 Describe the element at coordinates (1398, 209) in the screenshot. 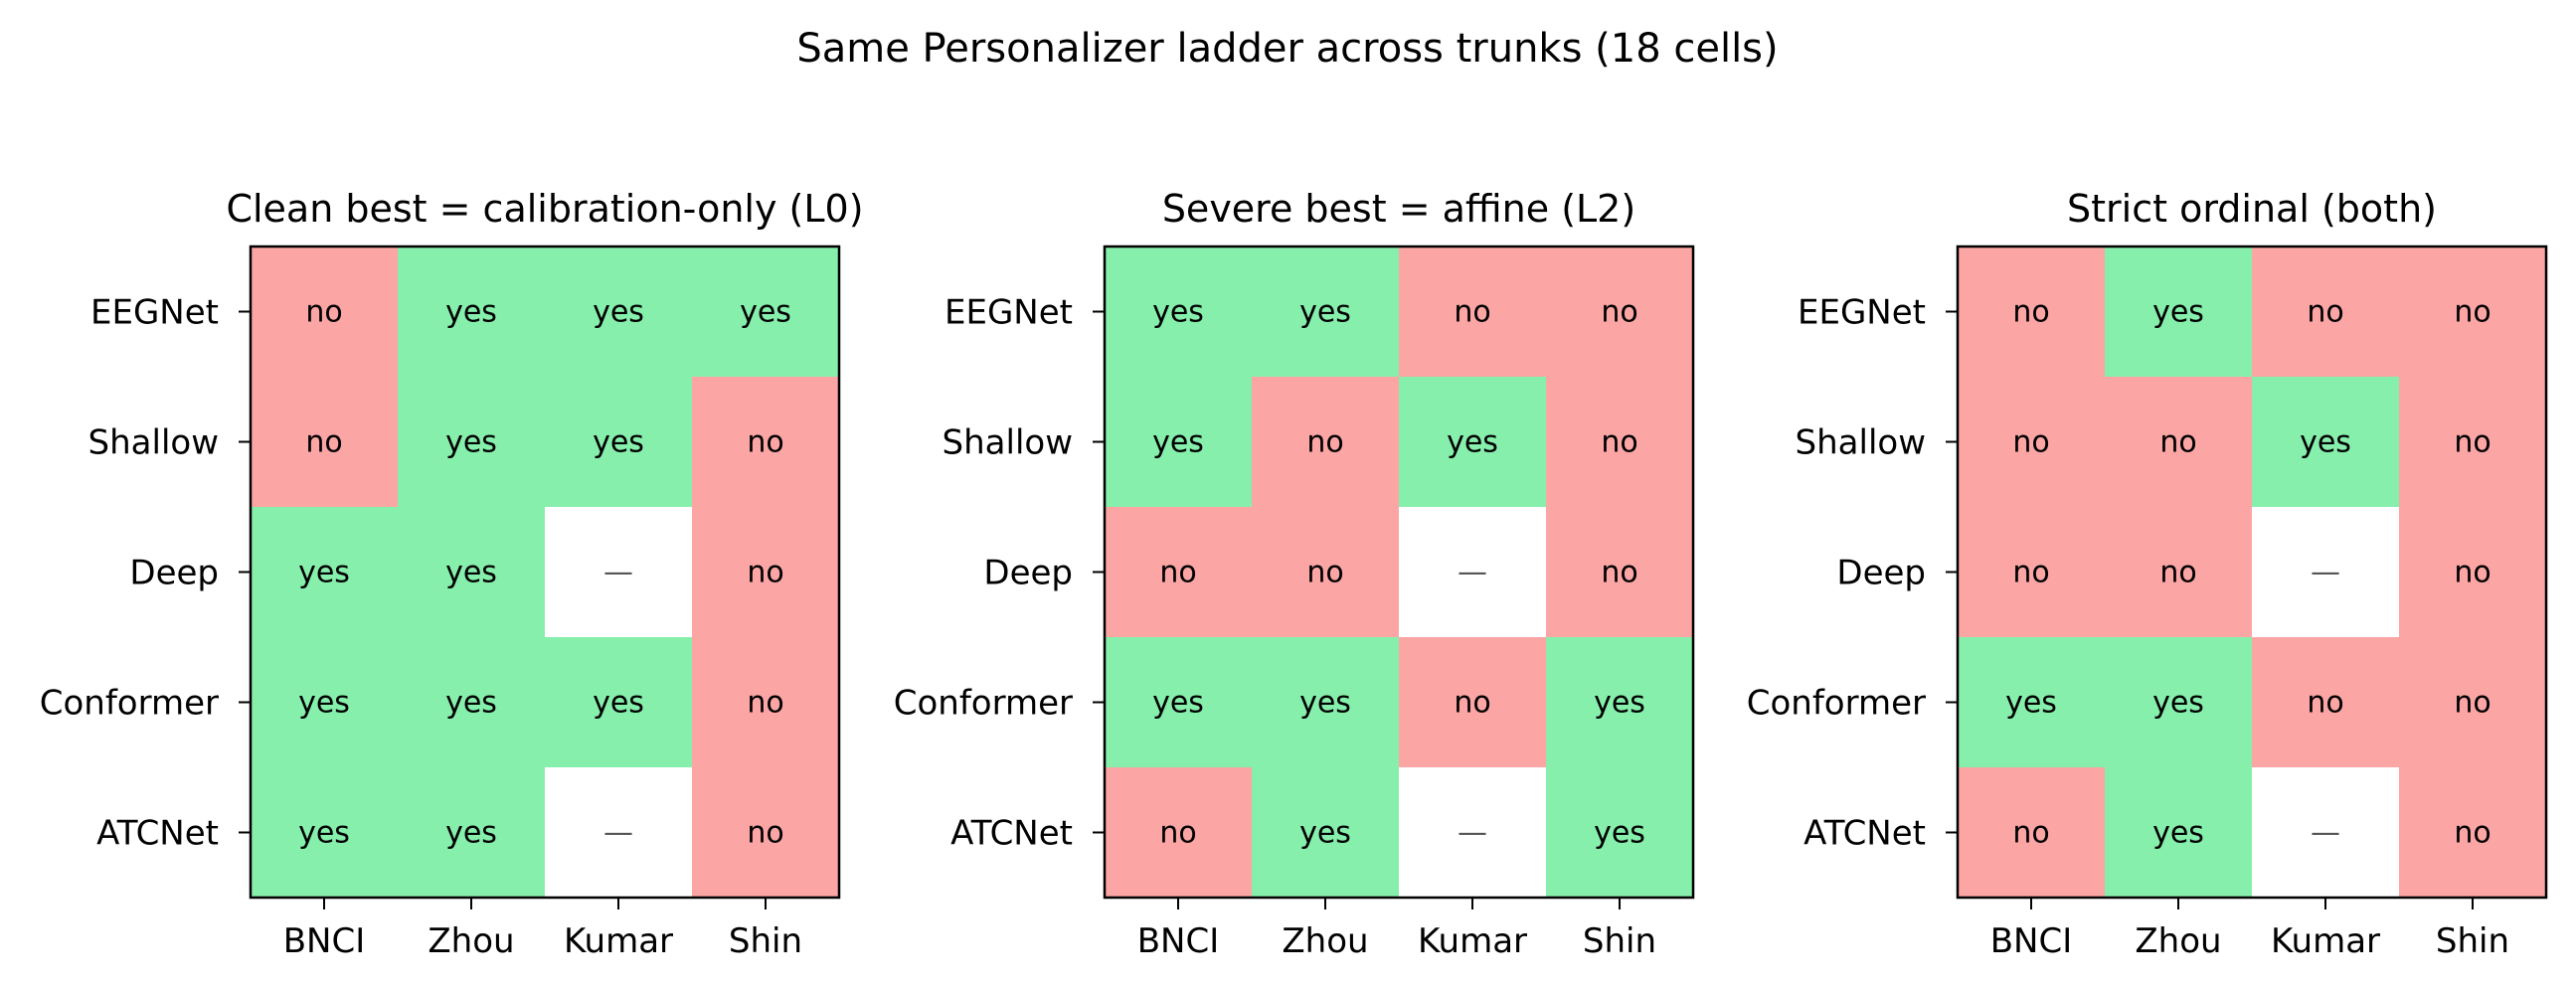

I see `panel-title: Severe best = affine (L2)` at that location.